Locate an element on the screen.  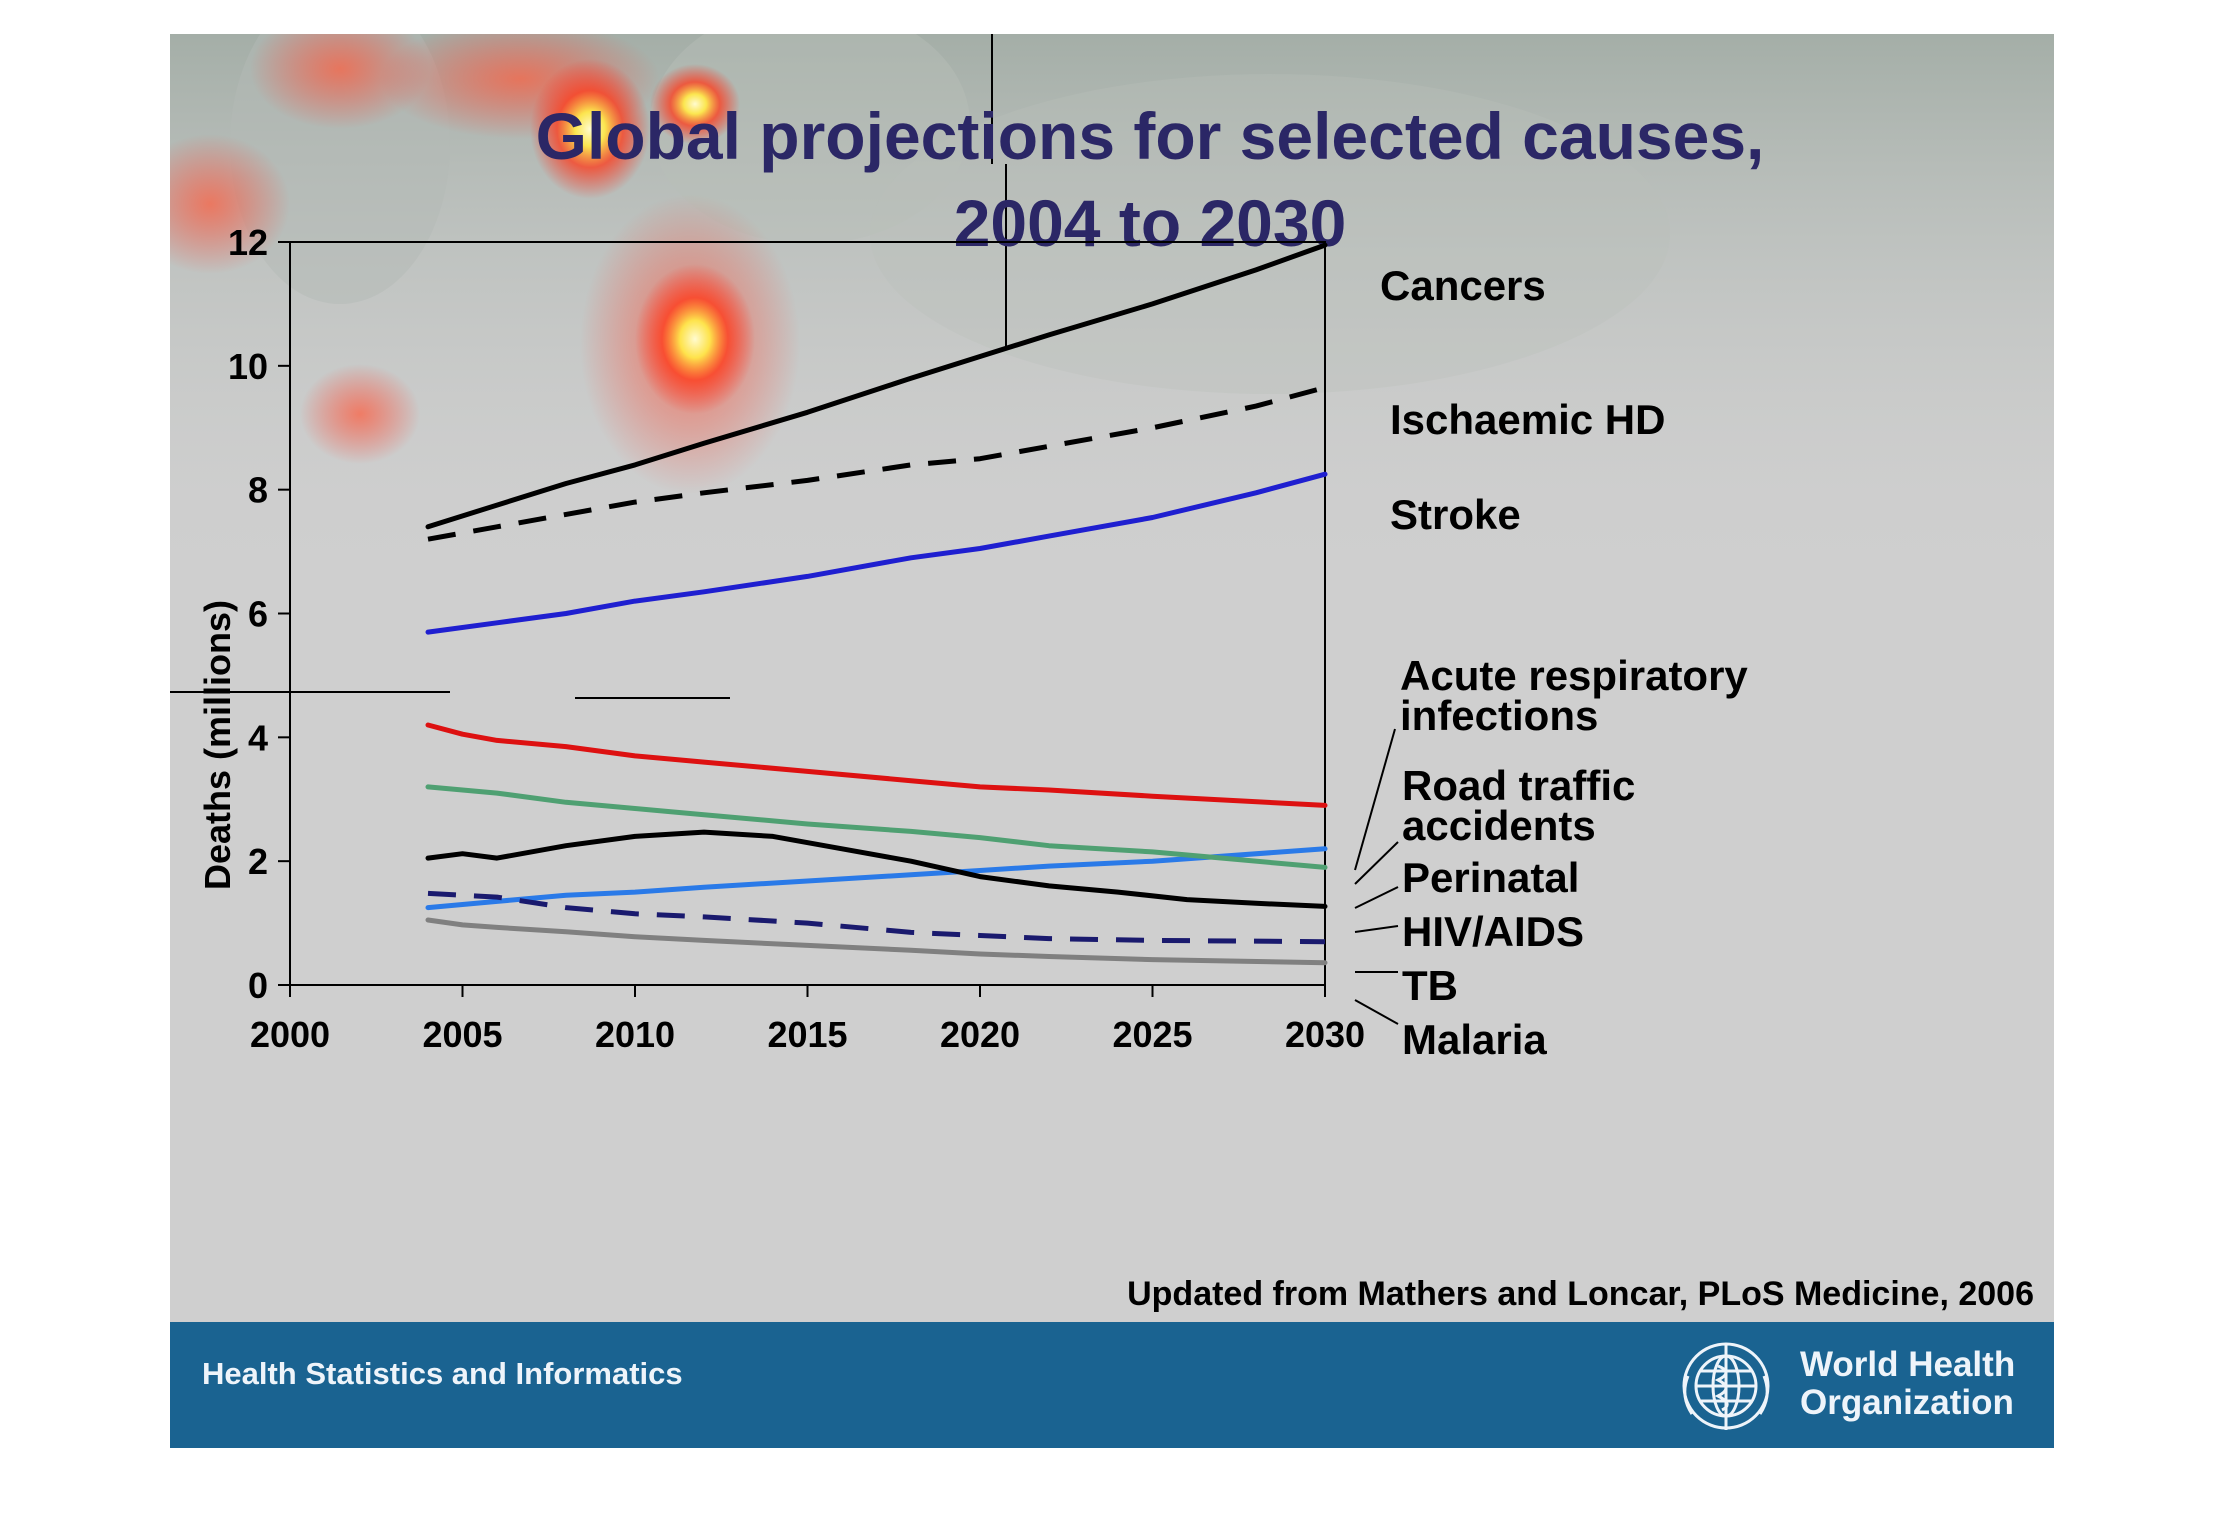
series-label-line: Ischaemic HD is located at coordinates (1527, 419).